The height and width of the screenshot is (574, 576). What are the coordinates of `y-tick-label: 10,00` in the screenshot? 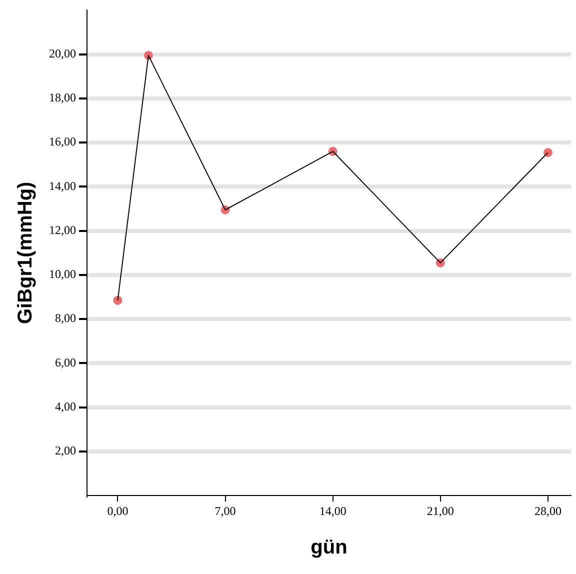 It's located at (62, 274).